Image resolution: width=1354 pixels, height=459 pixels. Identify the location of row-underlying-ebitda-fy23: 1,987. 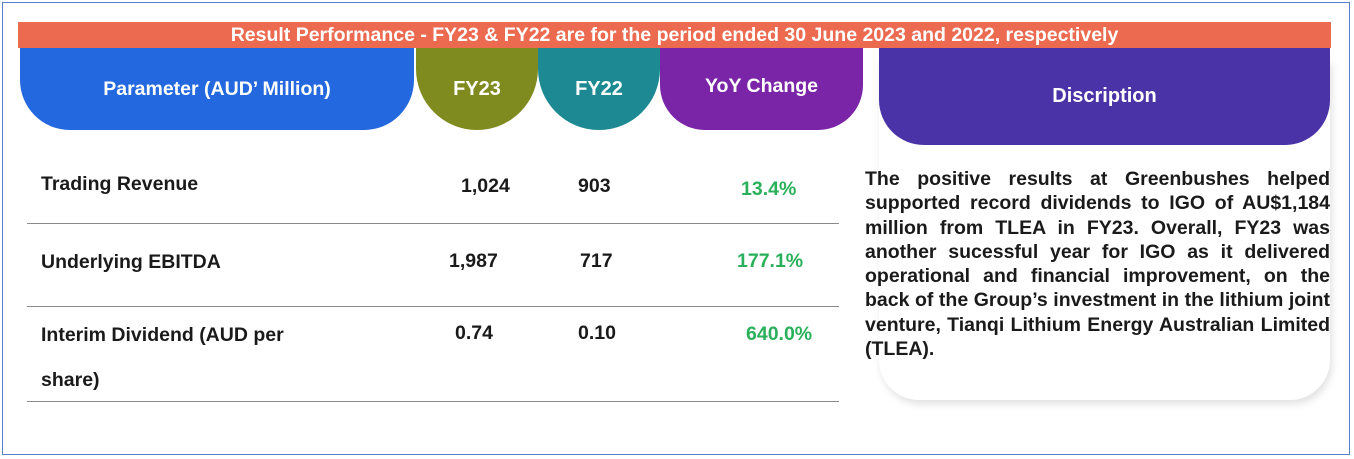
(473, 261).